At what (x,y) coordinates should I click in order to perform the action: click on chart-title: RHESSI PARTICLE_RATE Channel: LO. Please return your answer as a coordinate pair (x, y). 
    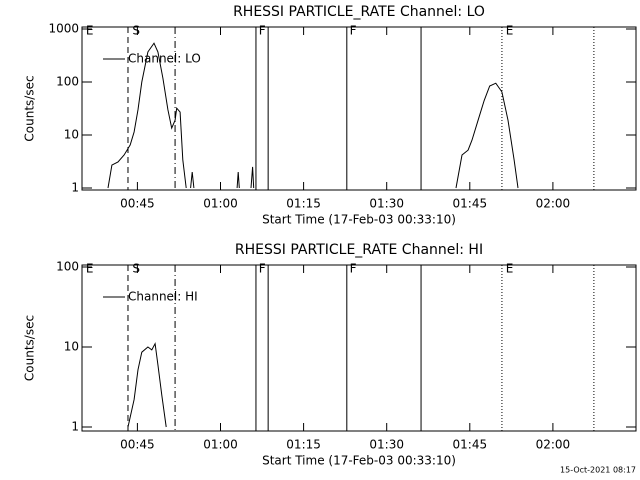
    Looking at the image, I should click on (359, 12).